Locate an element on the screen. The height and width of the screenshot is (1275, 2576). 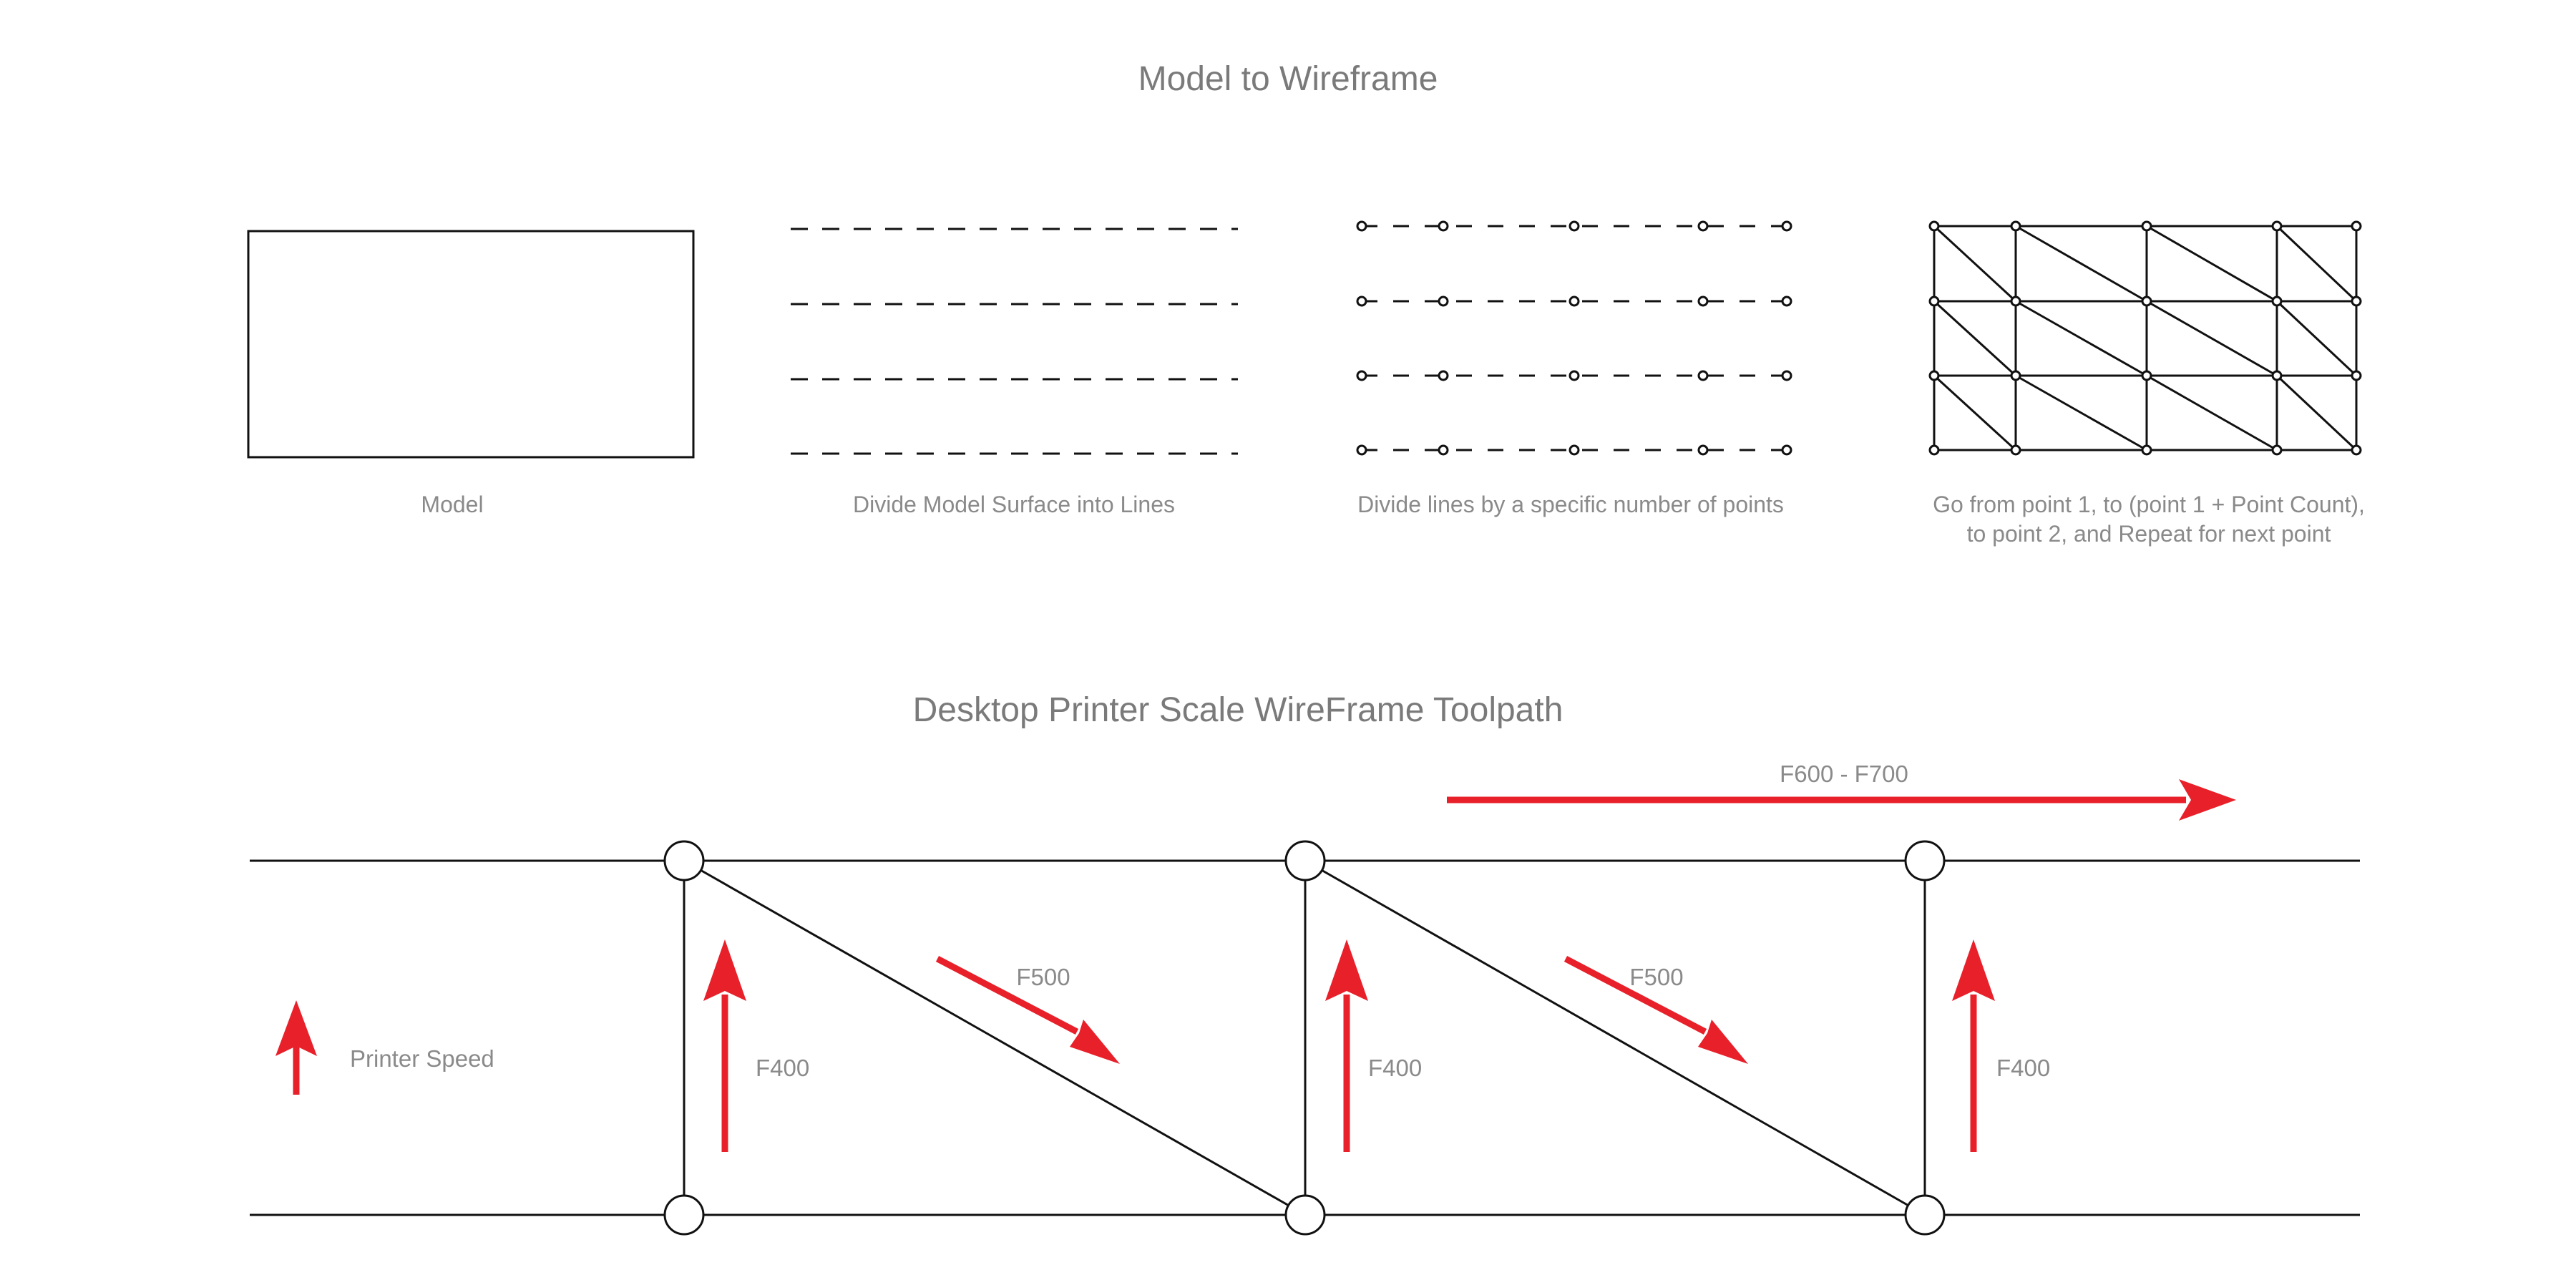
toolpath-structure is located at coordinates (1304, 1037).